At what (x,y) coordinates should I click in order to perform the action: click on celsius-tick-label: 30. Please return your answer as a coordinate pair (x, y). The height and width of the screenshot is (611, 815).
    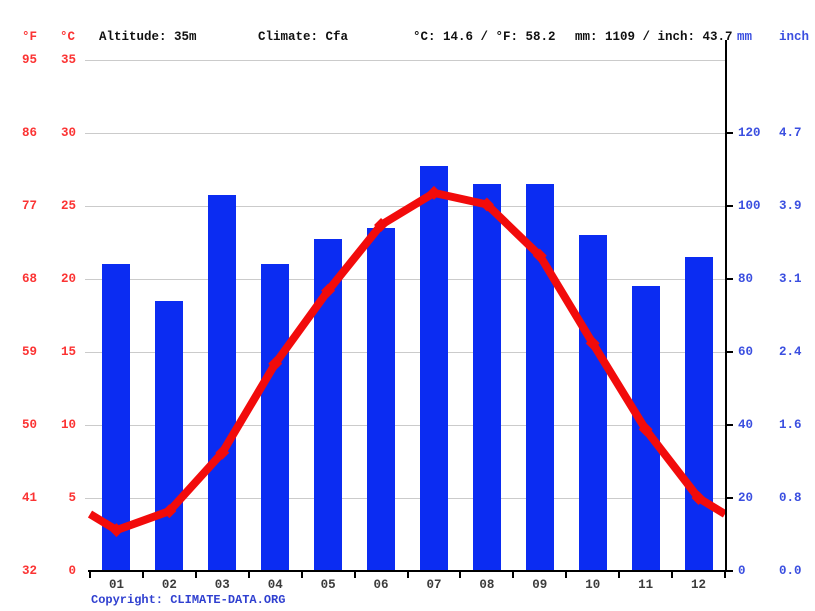
    Looking at the image, I should click on (68, 133).